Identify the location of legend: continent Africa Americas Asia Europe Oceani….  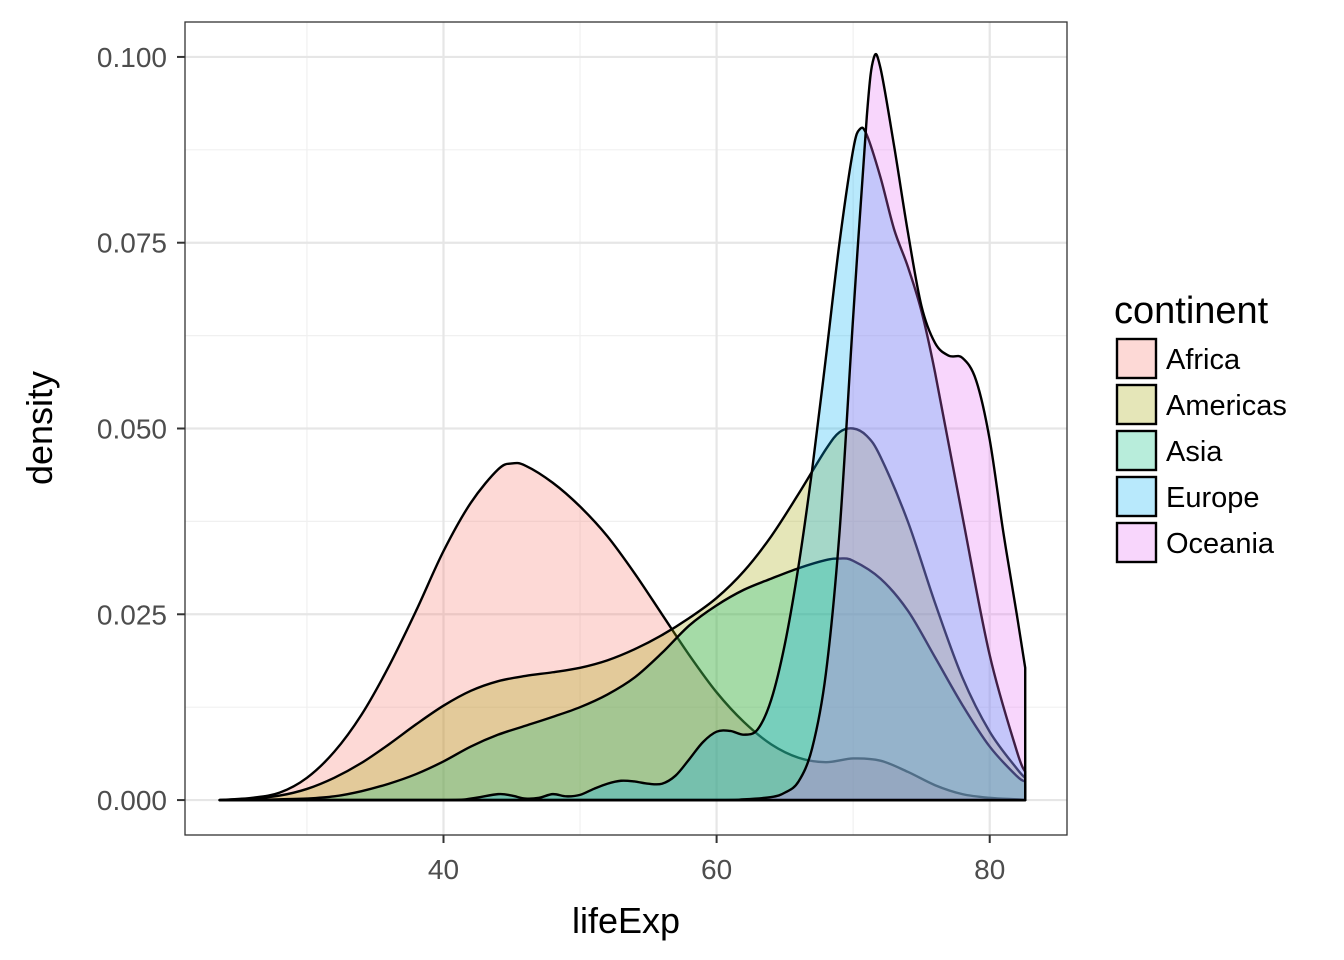
(1200, 427).